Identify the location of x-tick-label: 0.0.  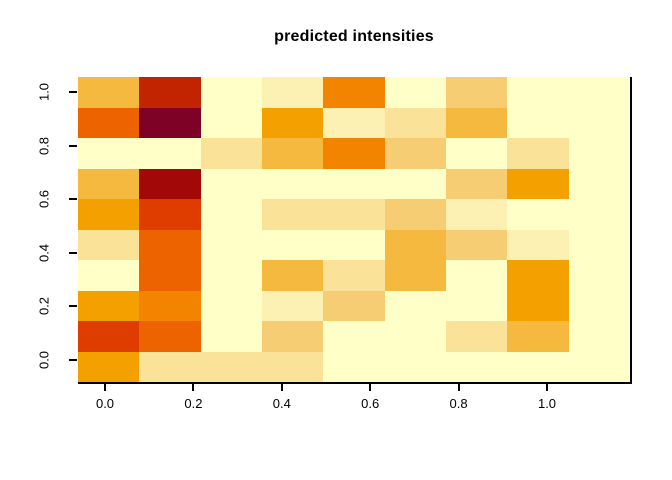
(105, 403).